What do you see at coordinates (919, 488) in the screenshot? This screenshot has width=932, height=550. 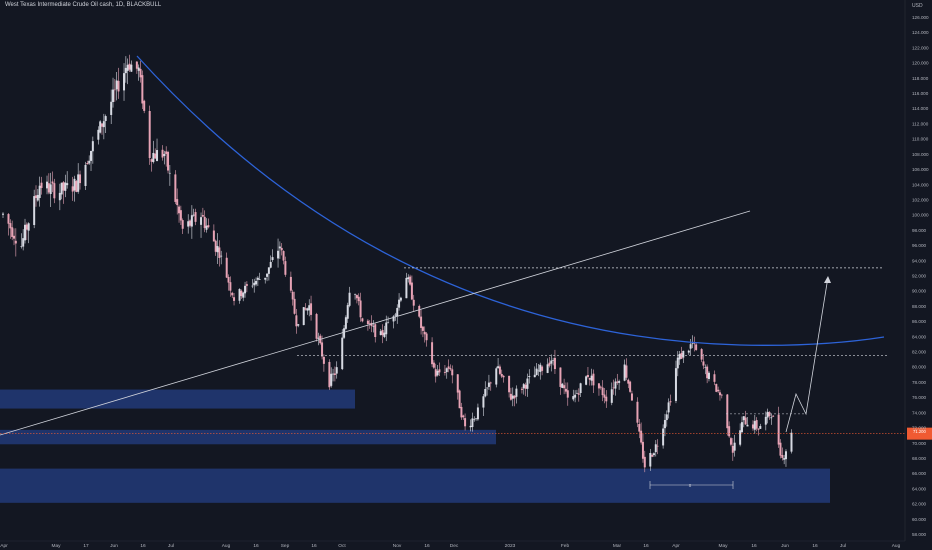 I see `y-tick-label: 64.000` at bounding box center [919, 488].